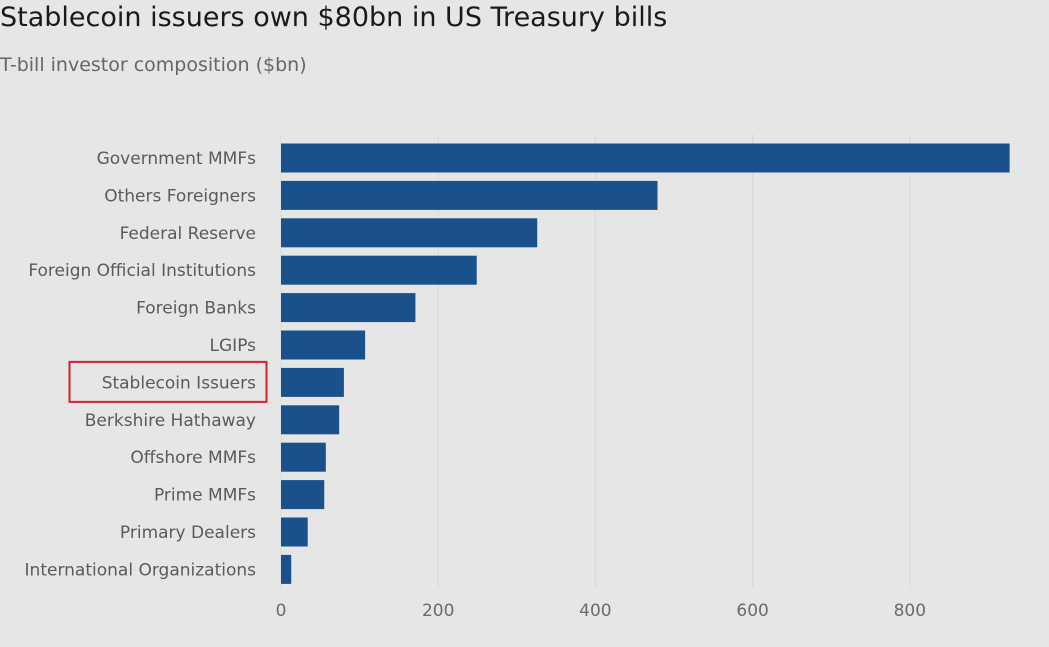 The height and width of the screenshot is (647, 1049). What do you see at coordinates (170, 421) in the screenshot?
I see `category-label: Berkshire Hathaway` at bounding box center [170, 421].